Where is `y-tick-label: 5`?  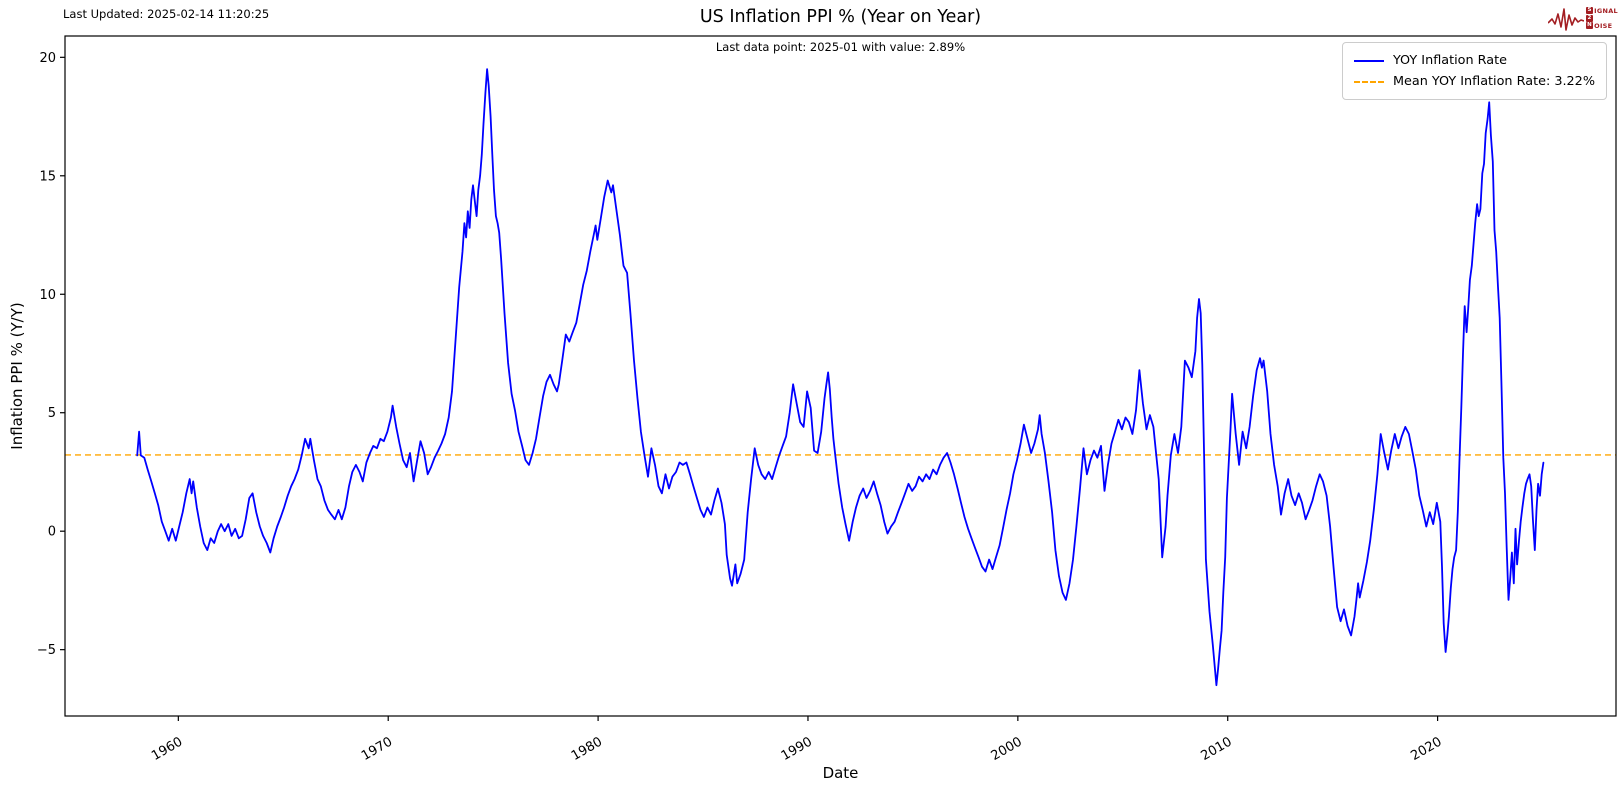
y-tick-label: 5 is located at coordinates (52, 413).